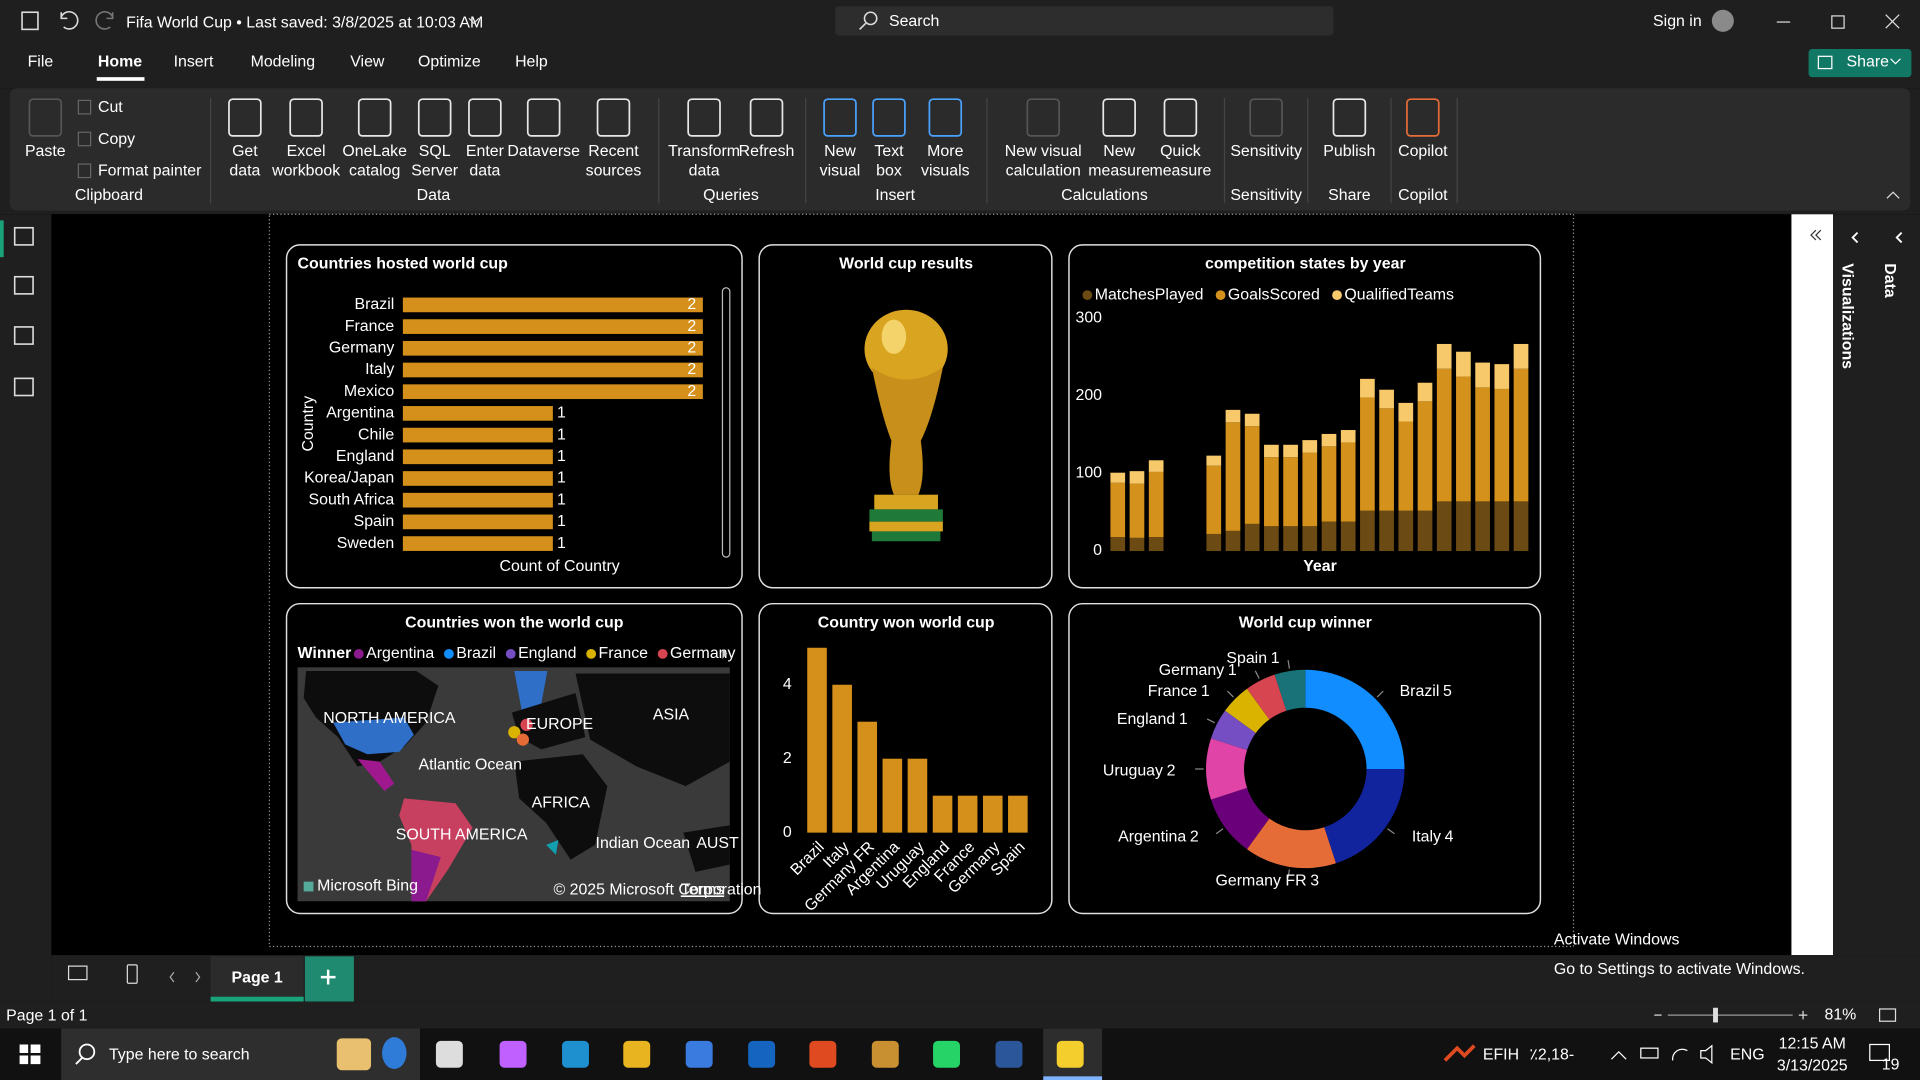 This screenshot has width=1920, height=1080. What do you see at coordinates (1838, 22) in the screenshot?
I see `maximize` at bounding box center [1838, 22].